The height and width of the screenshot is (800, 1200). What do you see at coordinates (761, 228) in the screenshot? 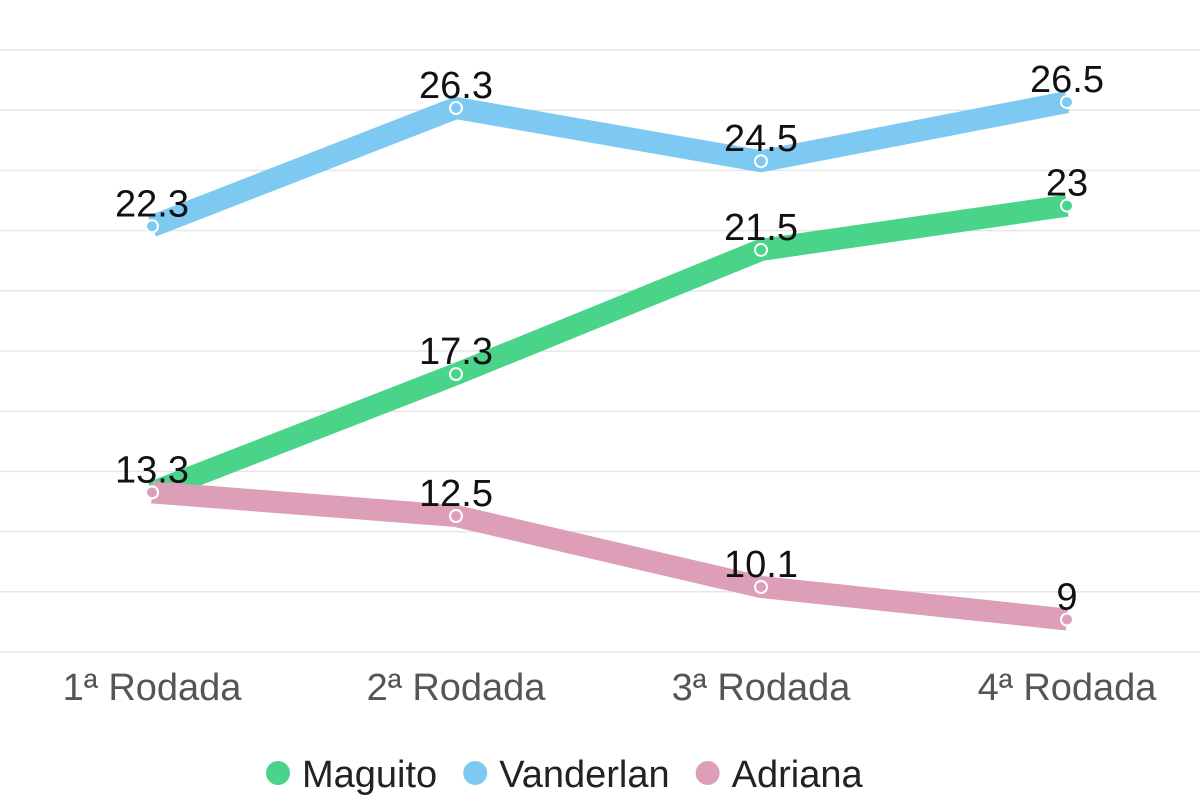
I see `data-label-maguito: 21.5` at bounding box center [761, 228].